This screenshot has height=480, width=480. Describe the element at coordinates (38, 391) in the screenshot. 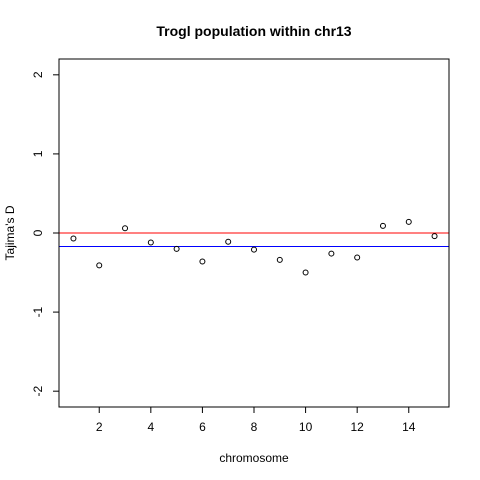

I see `y-tick-label: -2` at that location.